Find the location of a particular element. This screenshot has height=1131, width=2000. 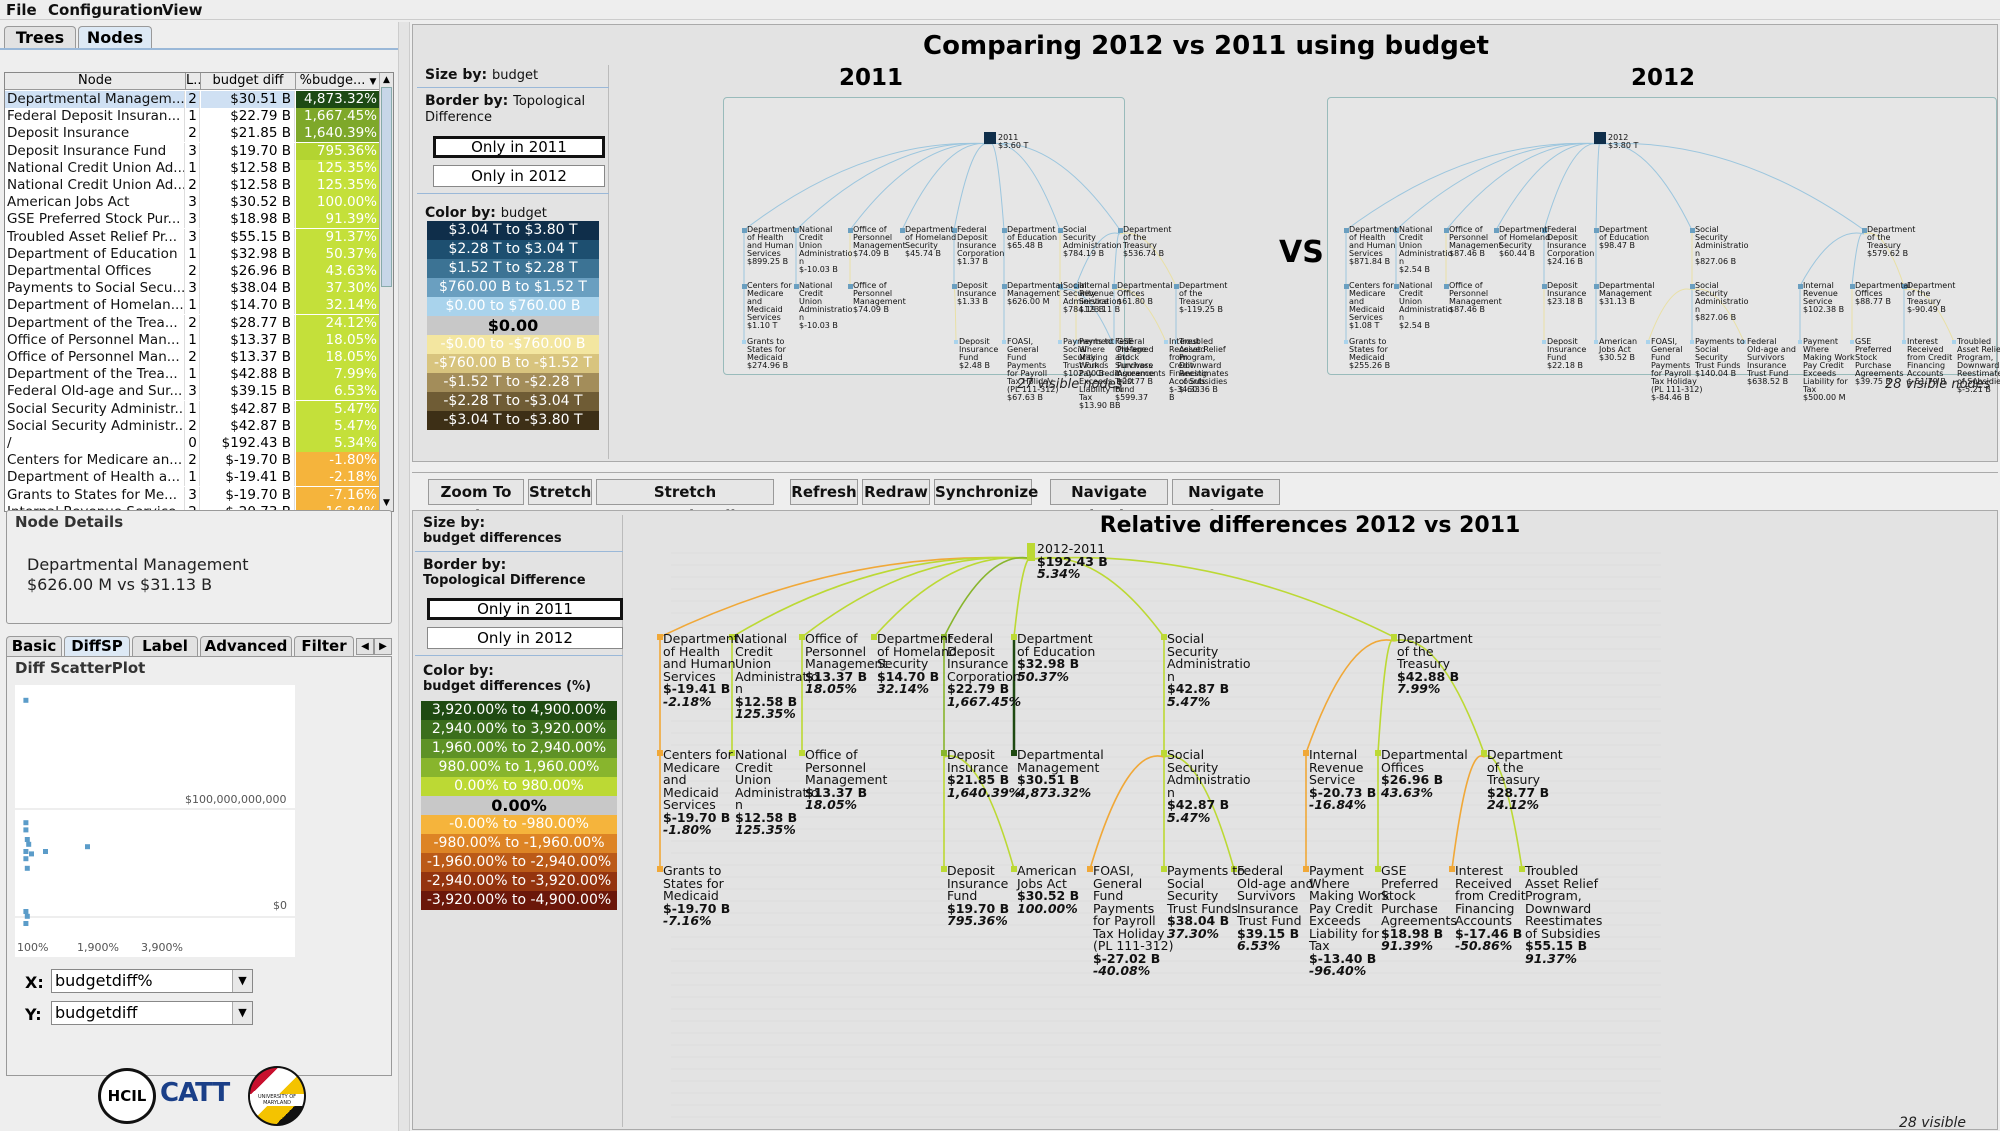

legend-bin: -2,940.00% to -3,920.00% is located at coordinates (519, 881).